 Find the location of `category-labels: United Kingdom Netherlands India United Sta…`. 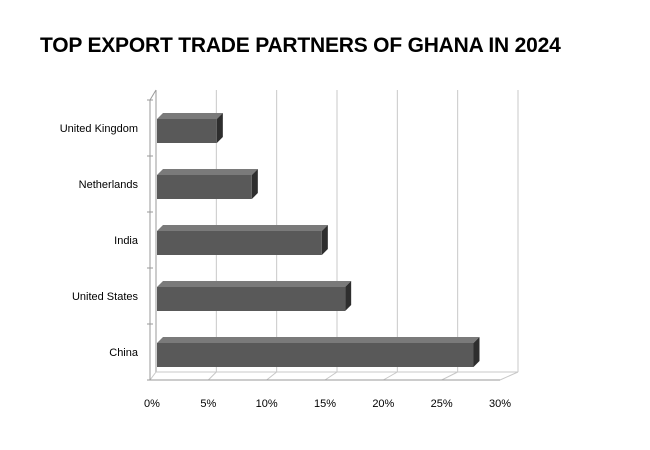

category-labels: United Kingdom Netherlands India United Sta… is located at coordinates (99, 241).